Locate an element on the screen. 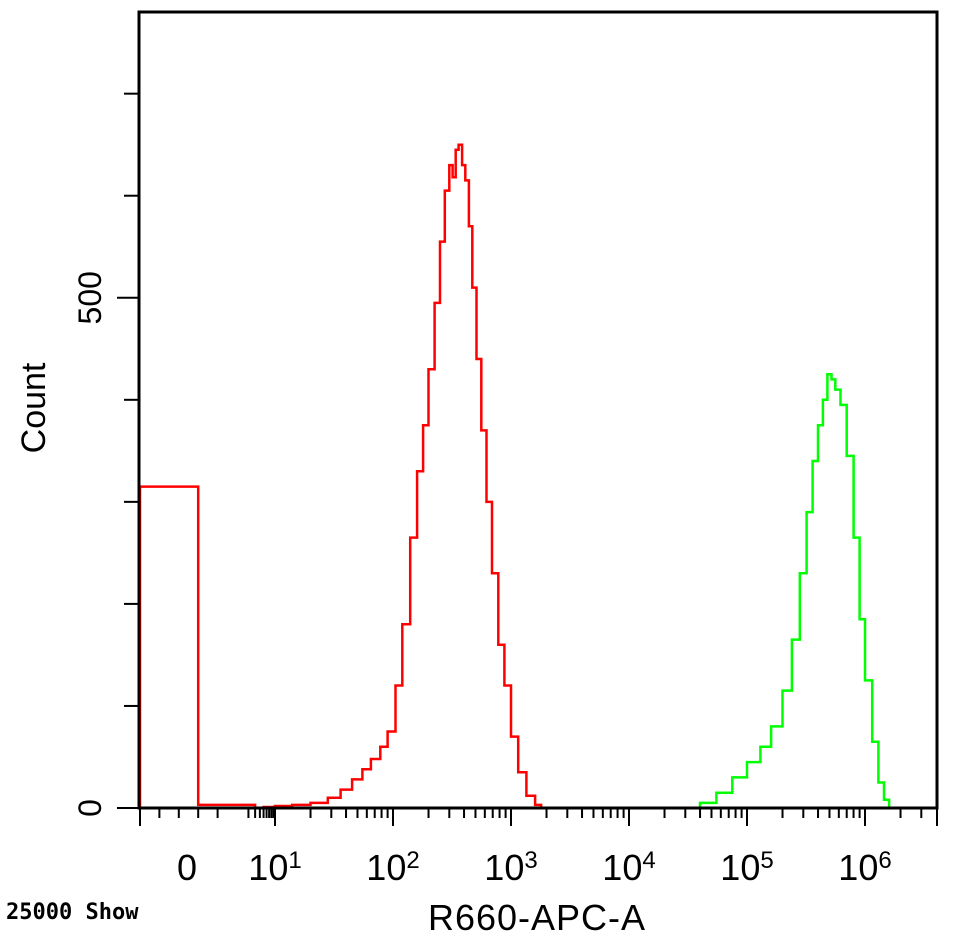 The height and width of the screenshot is (939, 961). y-axis-label: Count is located at coordinates (34, 407).